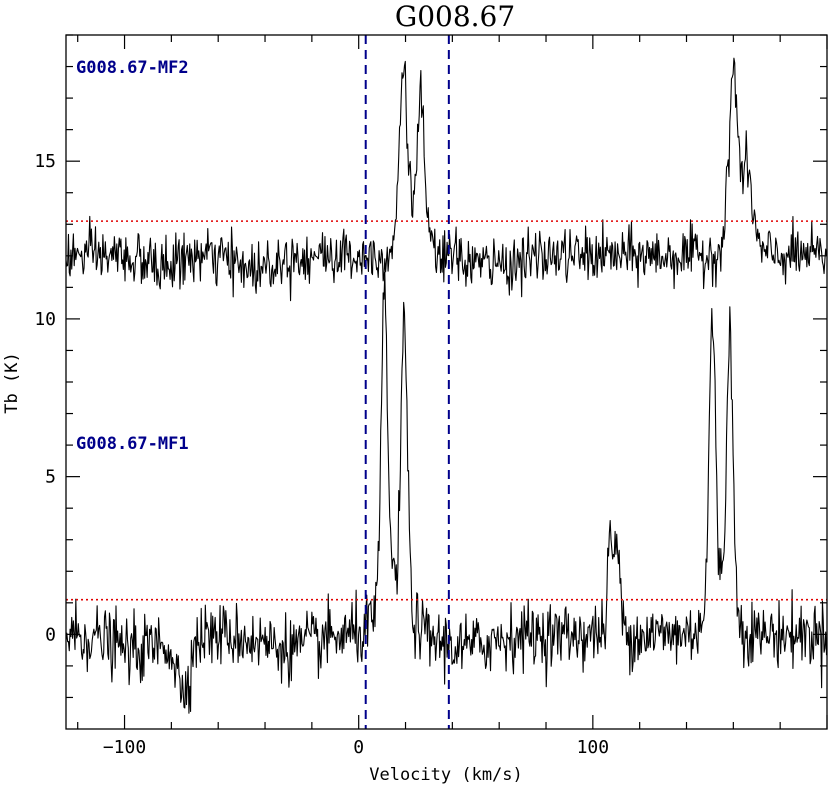 The width and height of the screenshot is (830, 787). Describe the element at coordinates (45, 319) in the screenshot. I see `y-tick-label: 10` at that location.